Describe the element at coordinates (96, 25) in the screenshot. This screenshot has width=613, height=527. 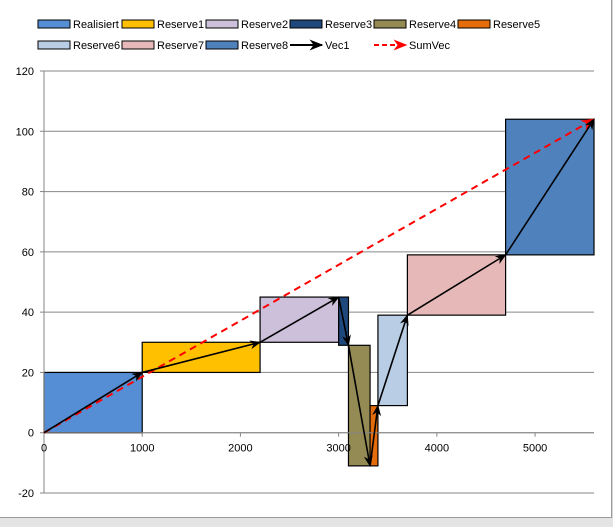
I see `legend-label-realisiert: Realisiert` at that location.